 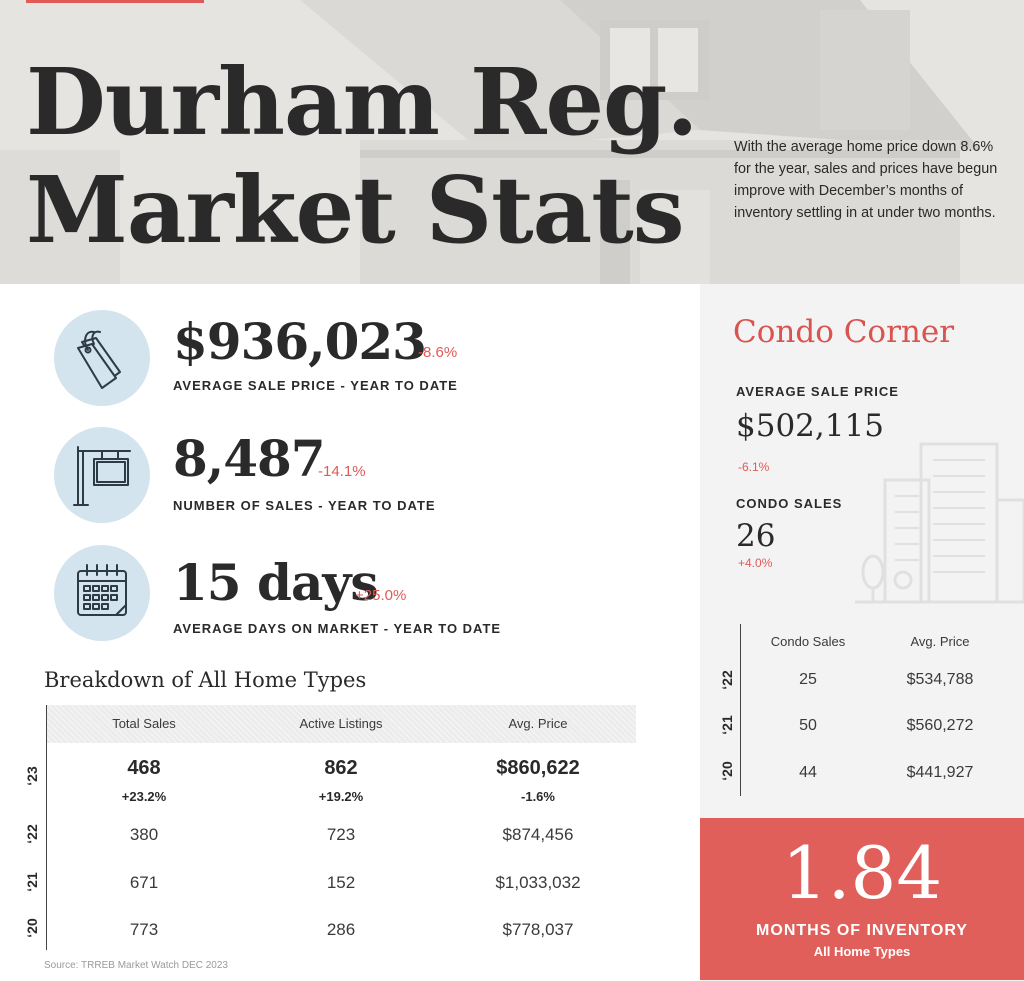 I want to click on table-cell: $874,456, so click(x=538, y=834).